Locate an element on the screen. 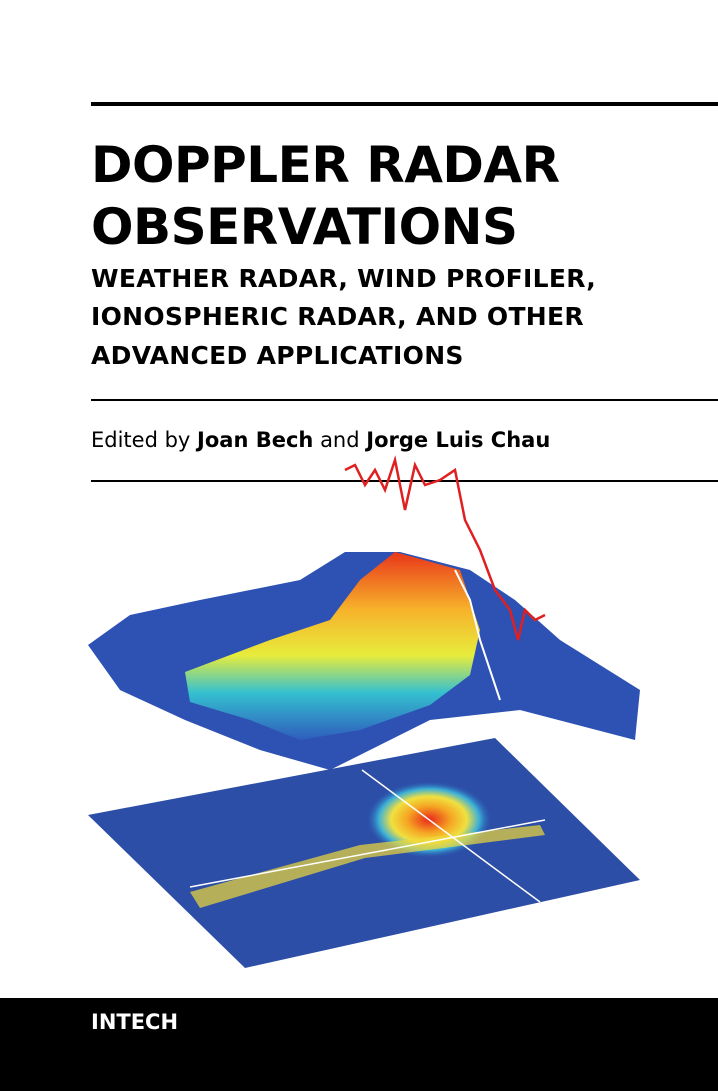 The height and width of the screenshot is (1091, 718). subtitle-line: WEATHER RADAR, WIND PROFILER, is located at coordinates (344, 278).